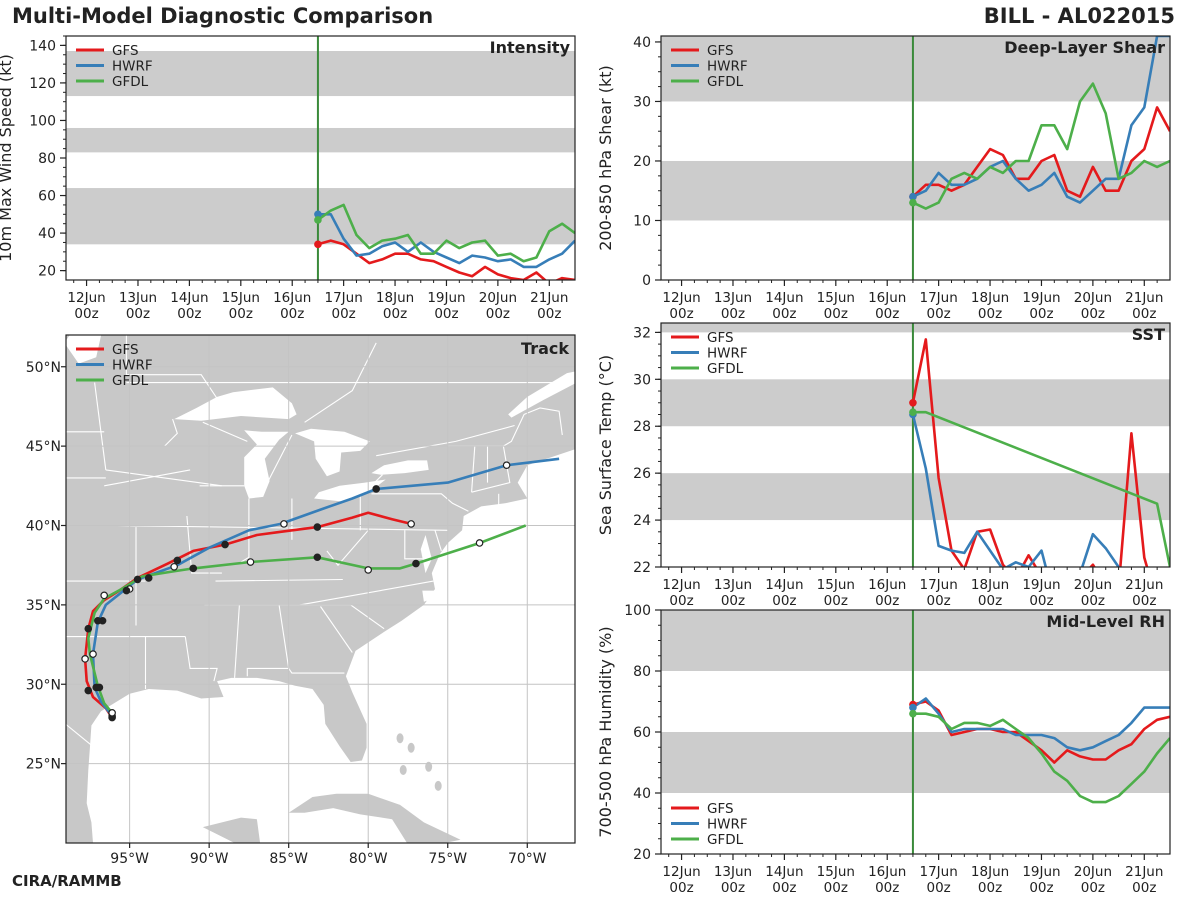 Image resolution: width=1200 pixels, height=900 pixels. Describe the element at coordinates (318, 214) in the screenshot. I see `intensity-hwrf-init-point` at that location.